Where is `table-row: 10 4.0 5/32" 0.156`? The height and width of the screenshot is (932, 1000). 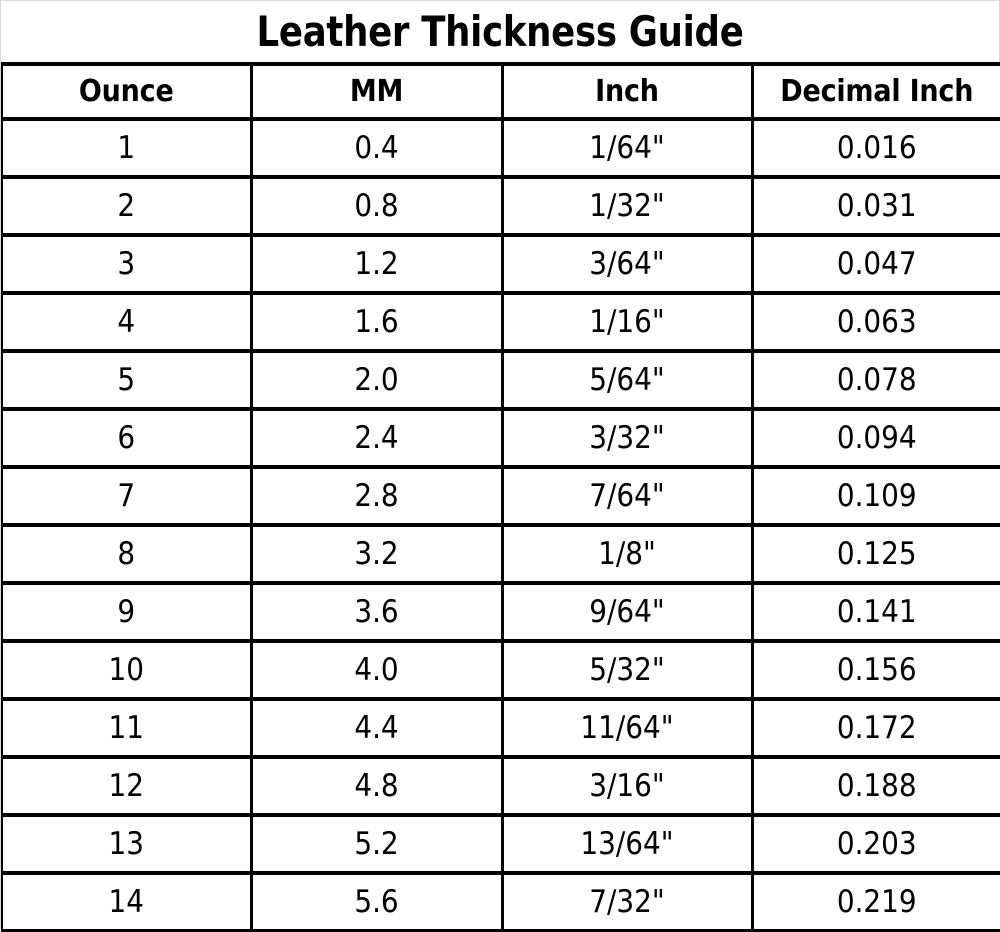
table-row: 10 4.0 5/32" 0.156 is located at coordinates (500, 670).